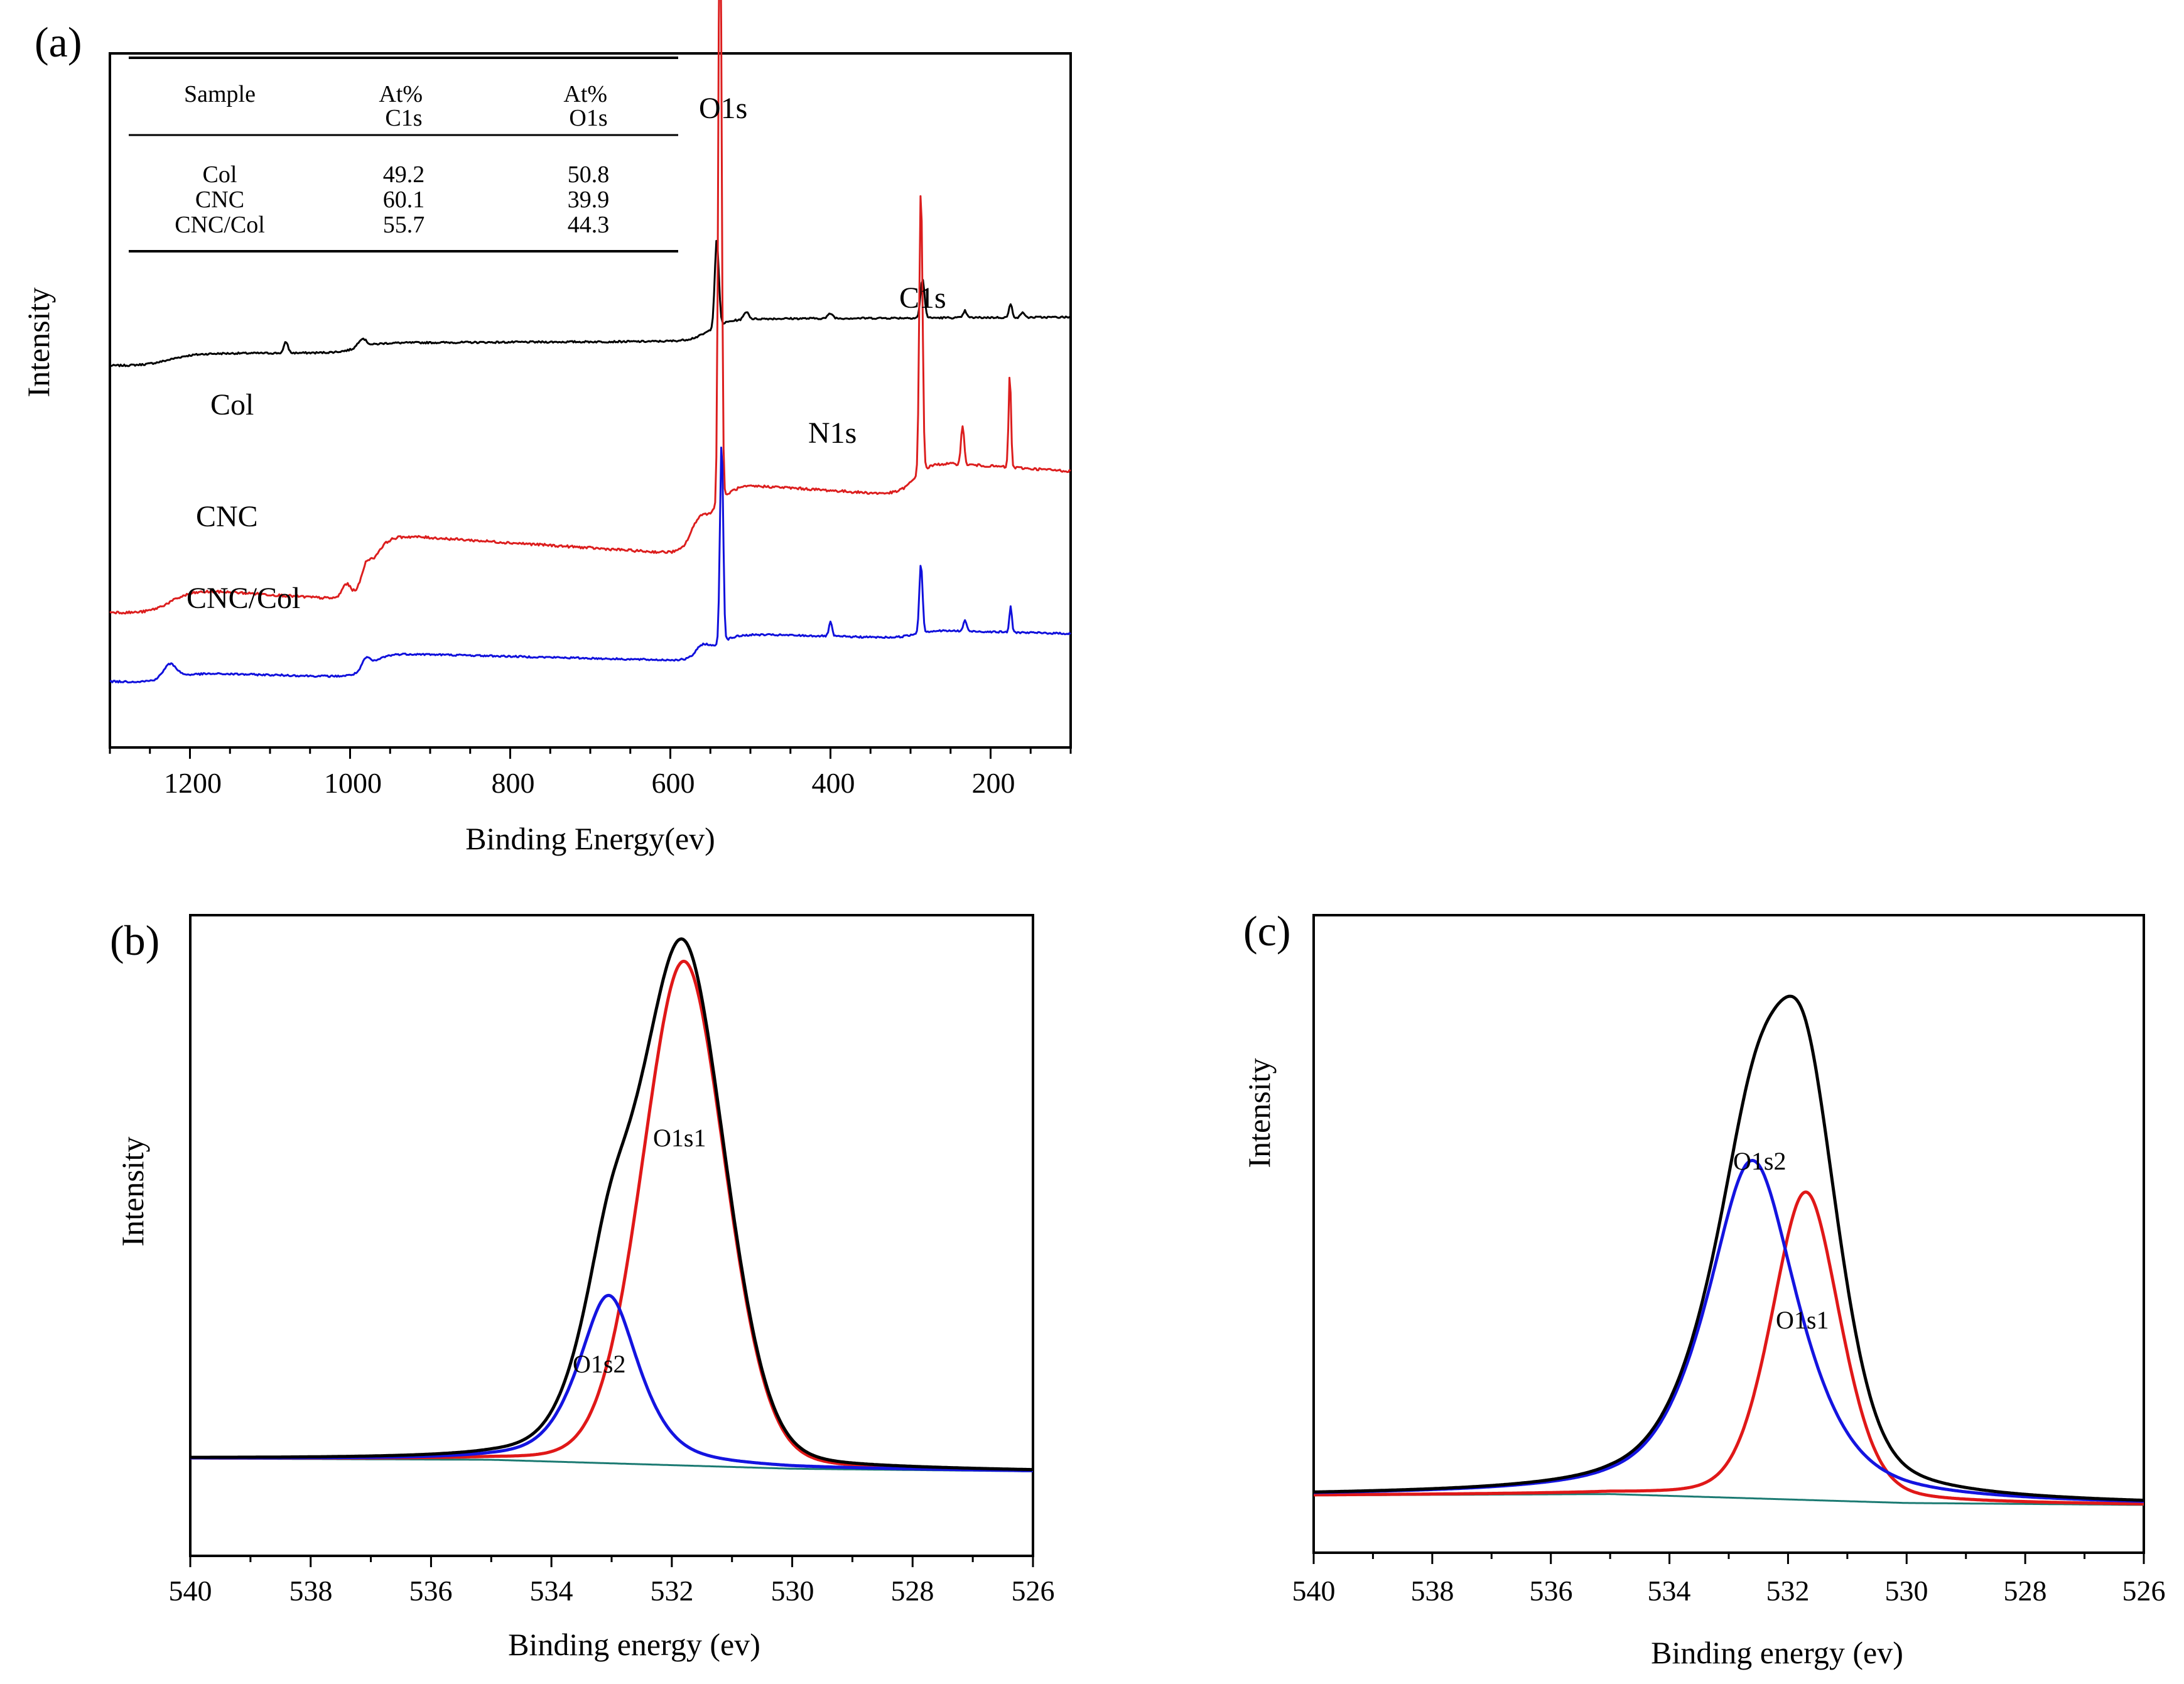  I want to click on panel-b-series, so click(612, 1205).